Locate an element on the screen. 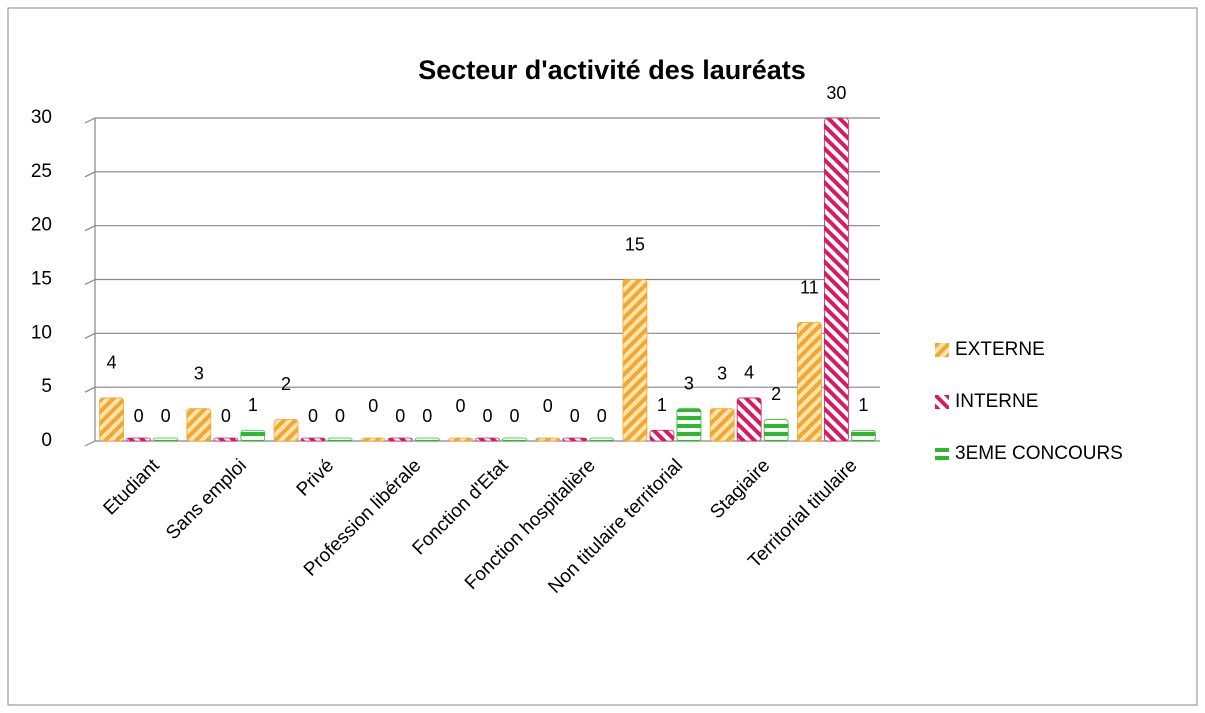 This screenshot has height=713, width=1205. legend-label: 3EME CONCOURS is located at coordinates (1039, 453).